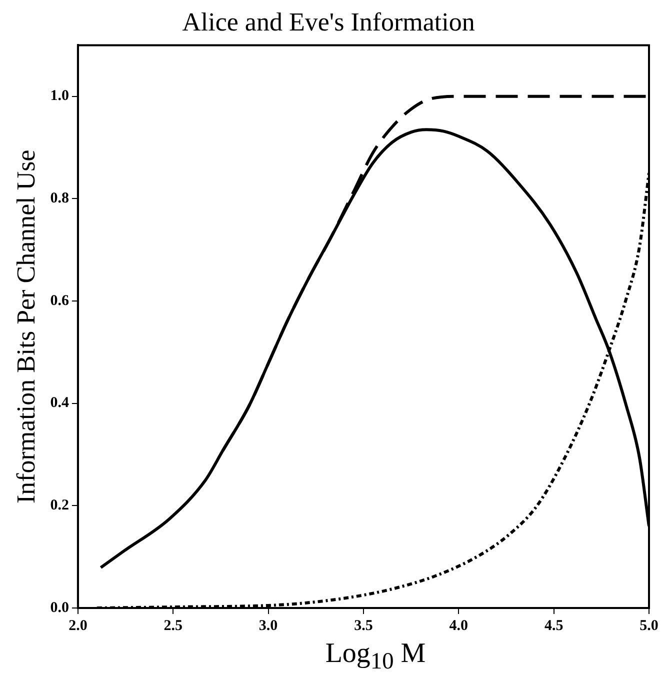 The width and height of the screenshot is (671, 694). I want to click on x-tick-label: 4.0, so click(458, 626).